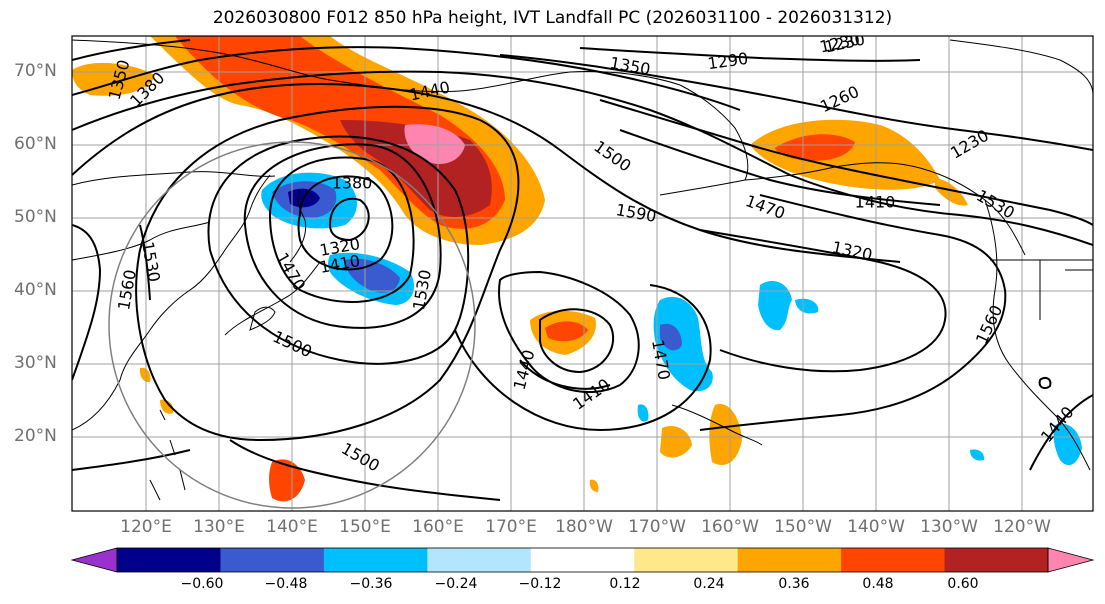 The width and height of the screenshot is (1105, 604). Describe the element at coordinates (949, 527) in the screenshot. I see `lon-label-130w: 130°W` at that location.